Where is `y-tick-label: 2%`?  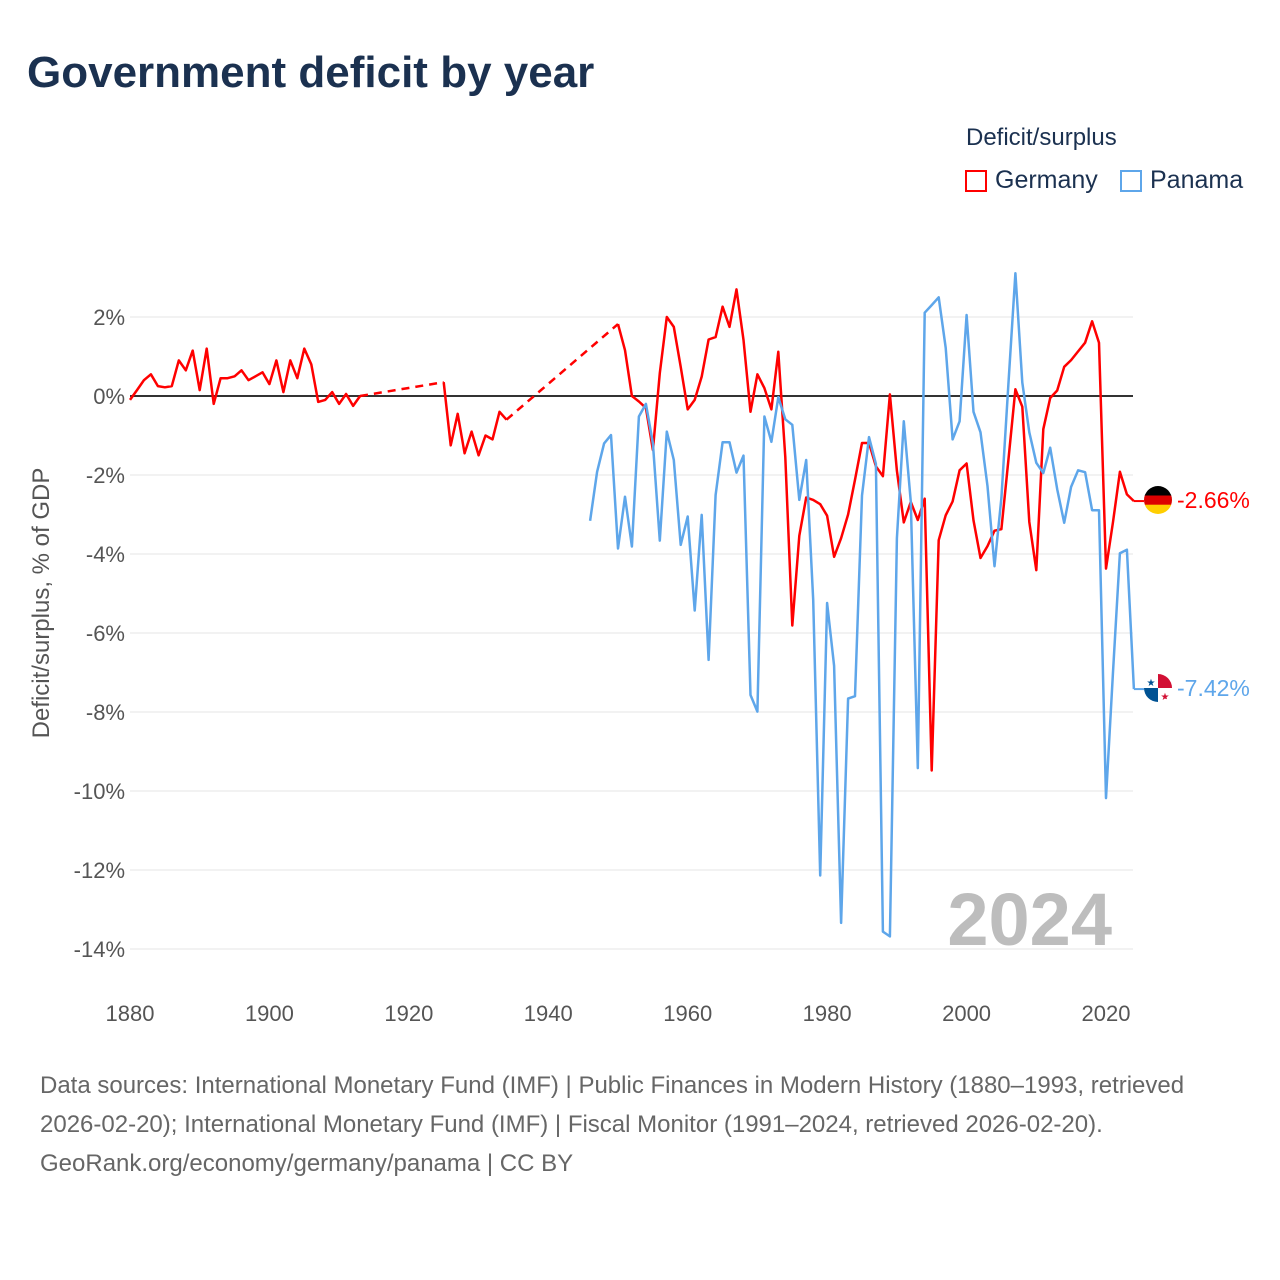
y-tick-label: 2% is located at coordinates (109, 317).